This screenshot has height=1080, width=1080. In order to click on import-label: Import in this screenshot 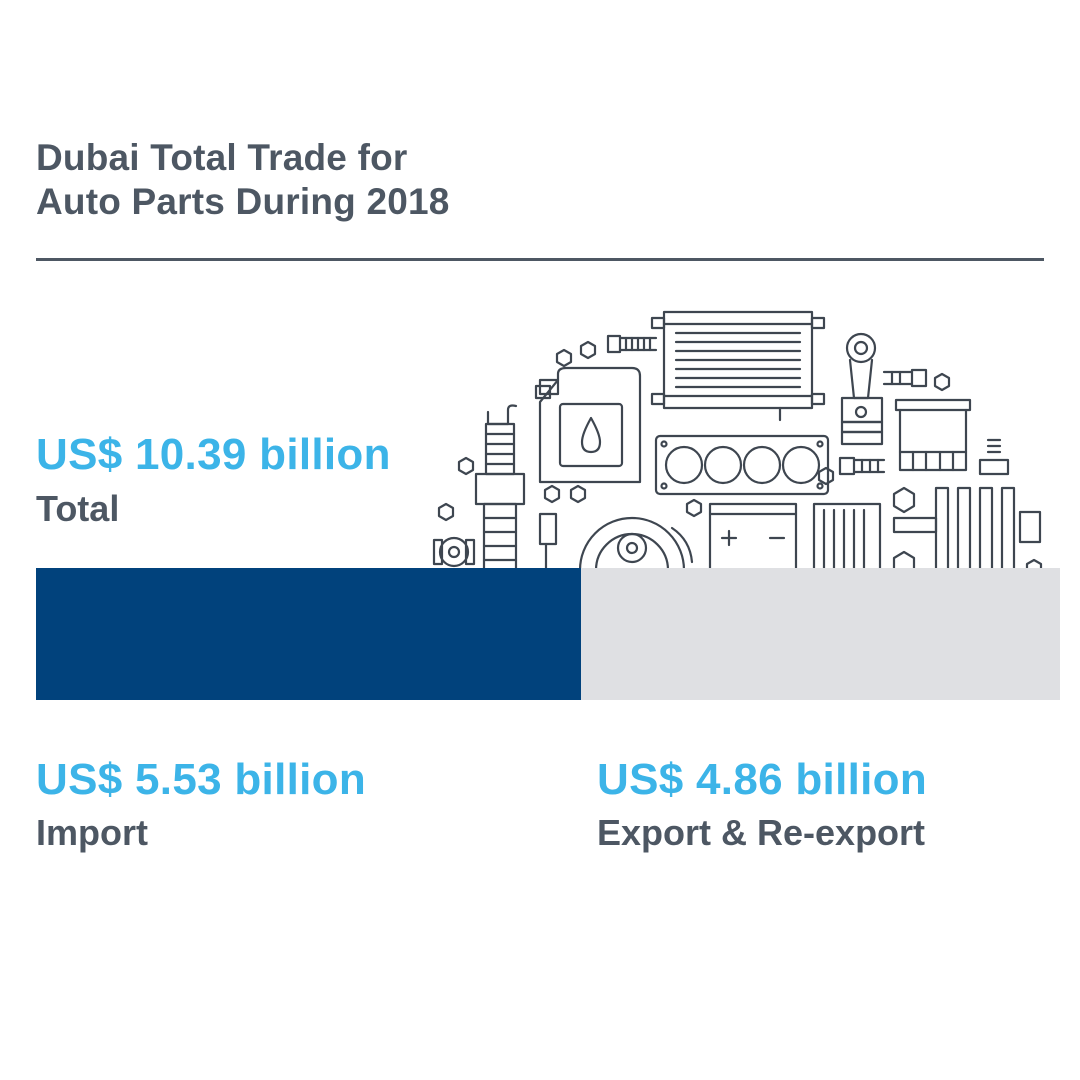, I will do `click(92, 832)`.